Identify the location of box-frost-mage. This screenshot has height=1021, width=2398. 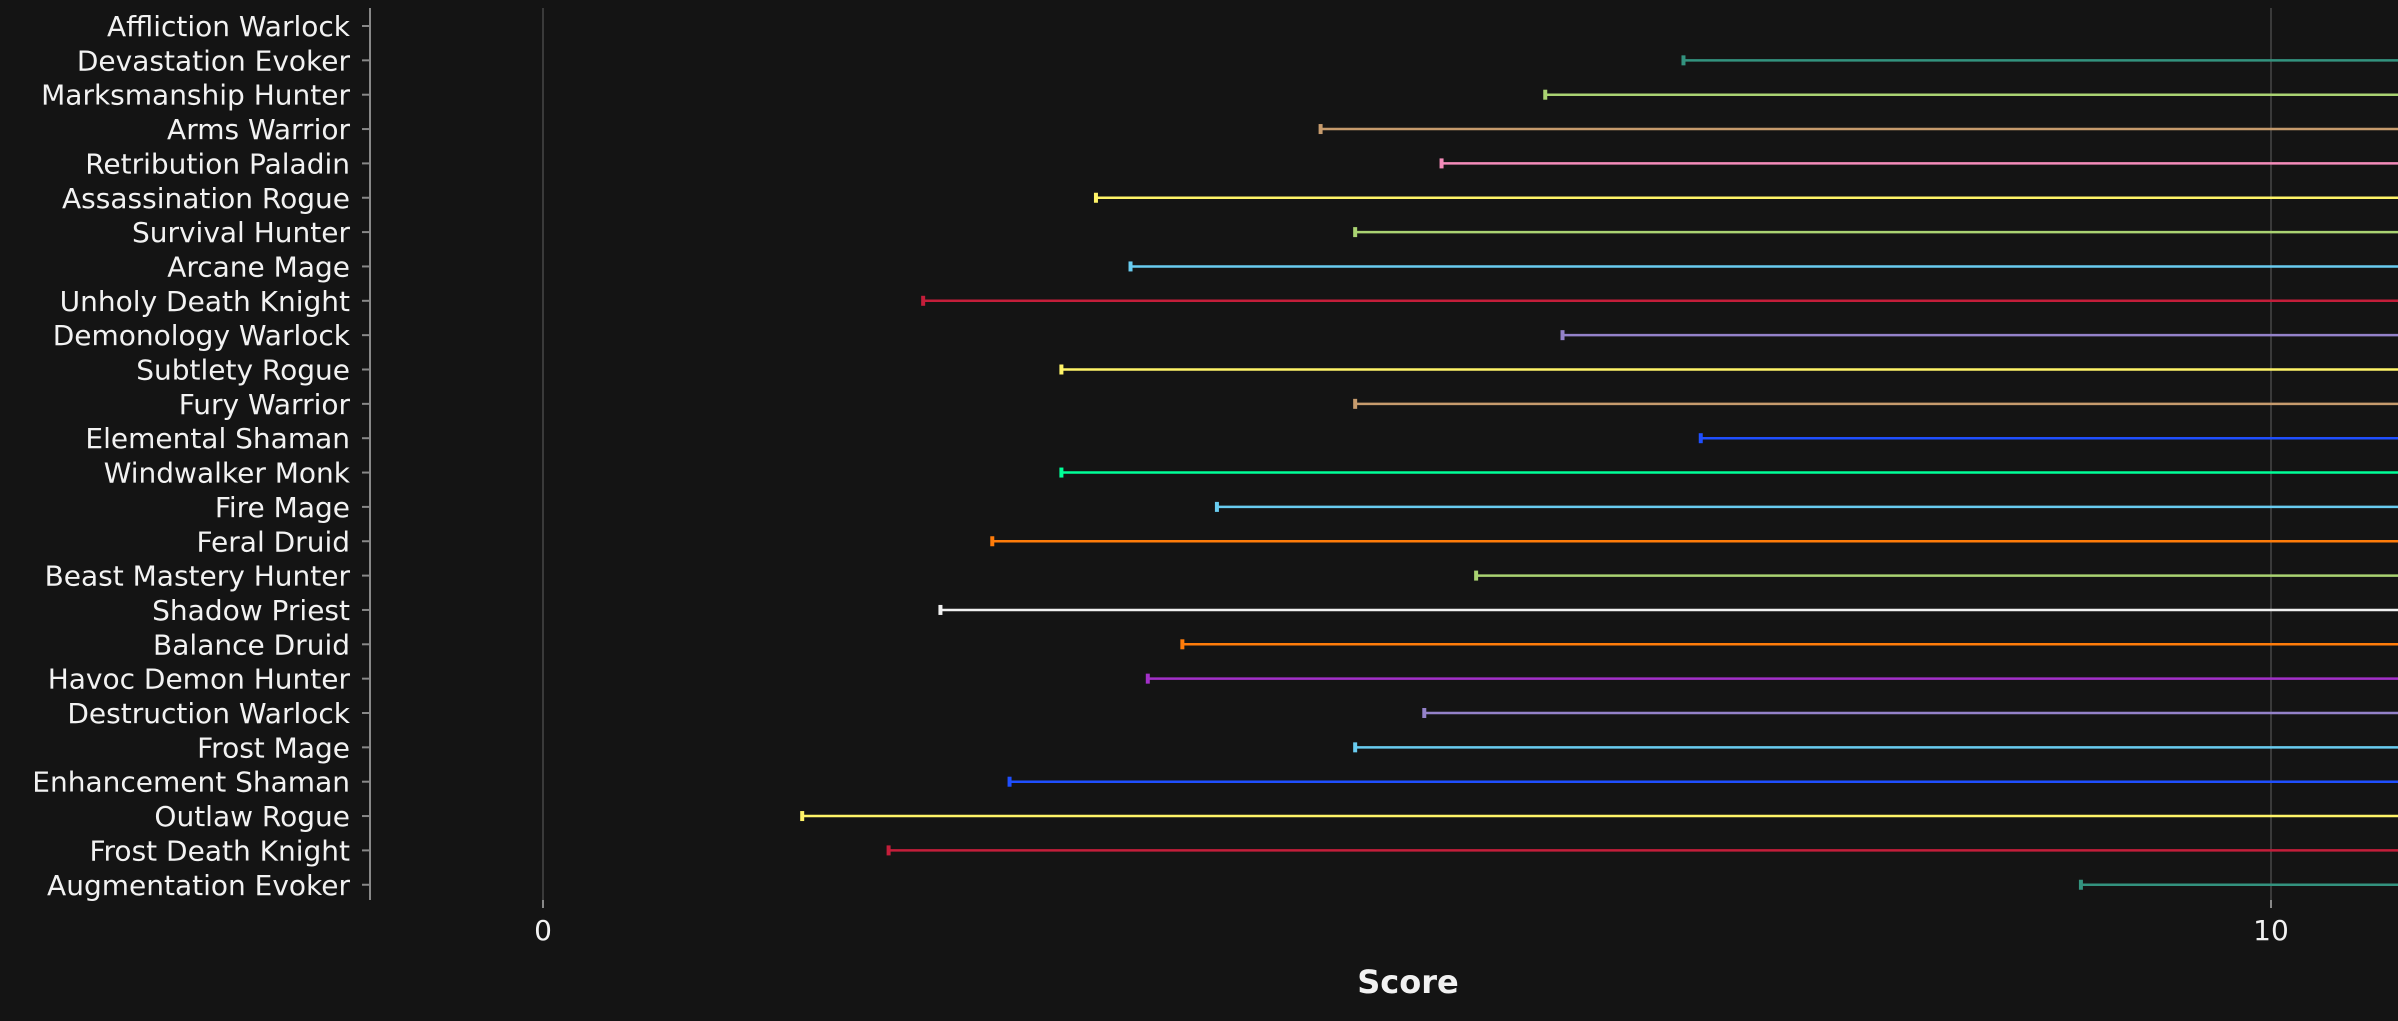
(1875, 747).